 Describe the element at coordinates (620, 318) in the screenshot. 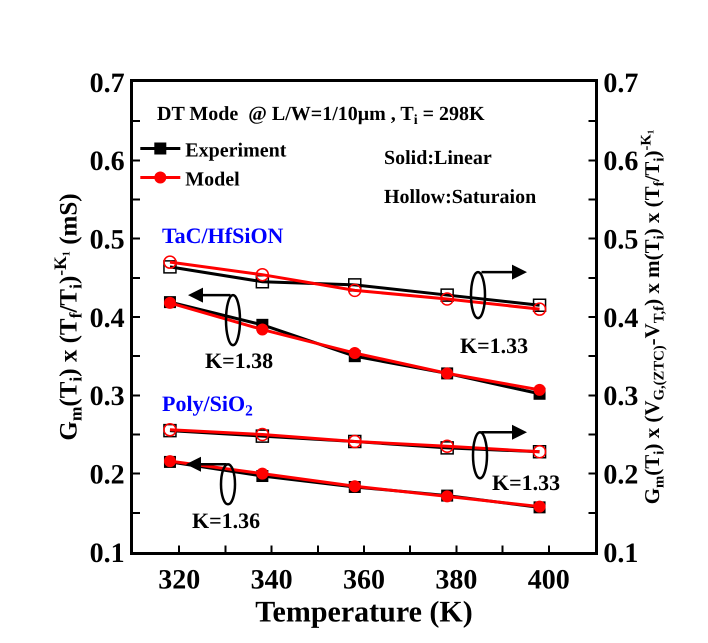

I see `y2-tick-label: 0.4` at that location.